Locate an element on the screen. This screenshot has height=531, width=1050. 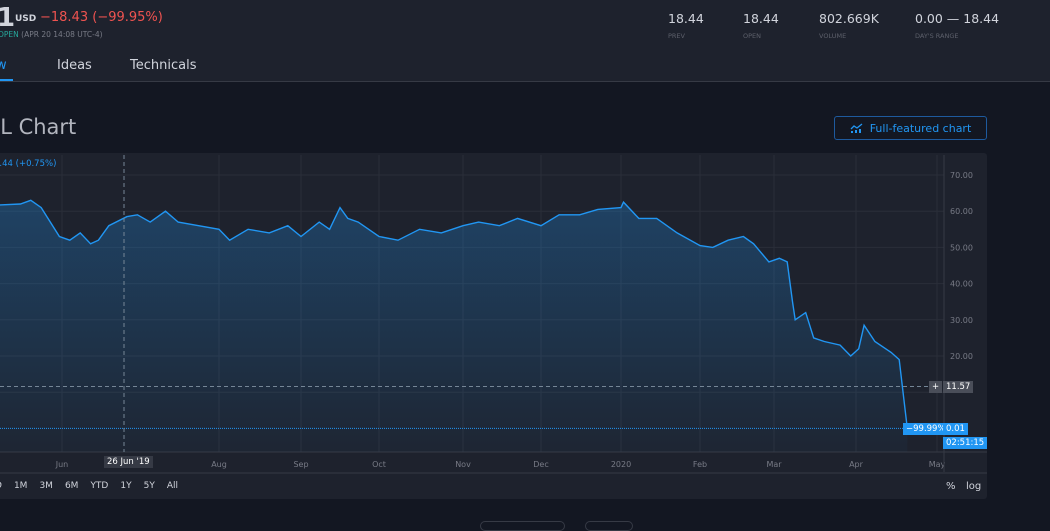
x-tick-label: Mar is located at coordinates (774, 464).